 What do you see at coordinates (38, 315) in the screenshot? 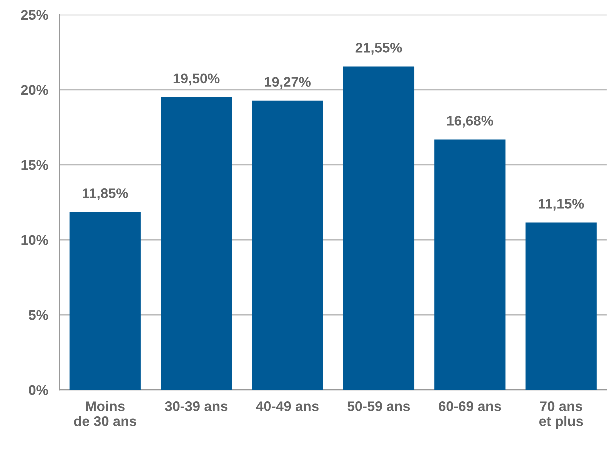
I see `y-tick-label: 5%` at bounding box center [38, 315].